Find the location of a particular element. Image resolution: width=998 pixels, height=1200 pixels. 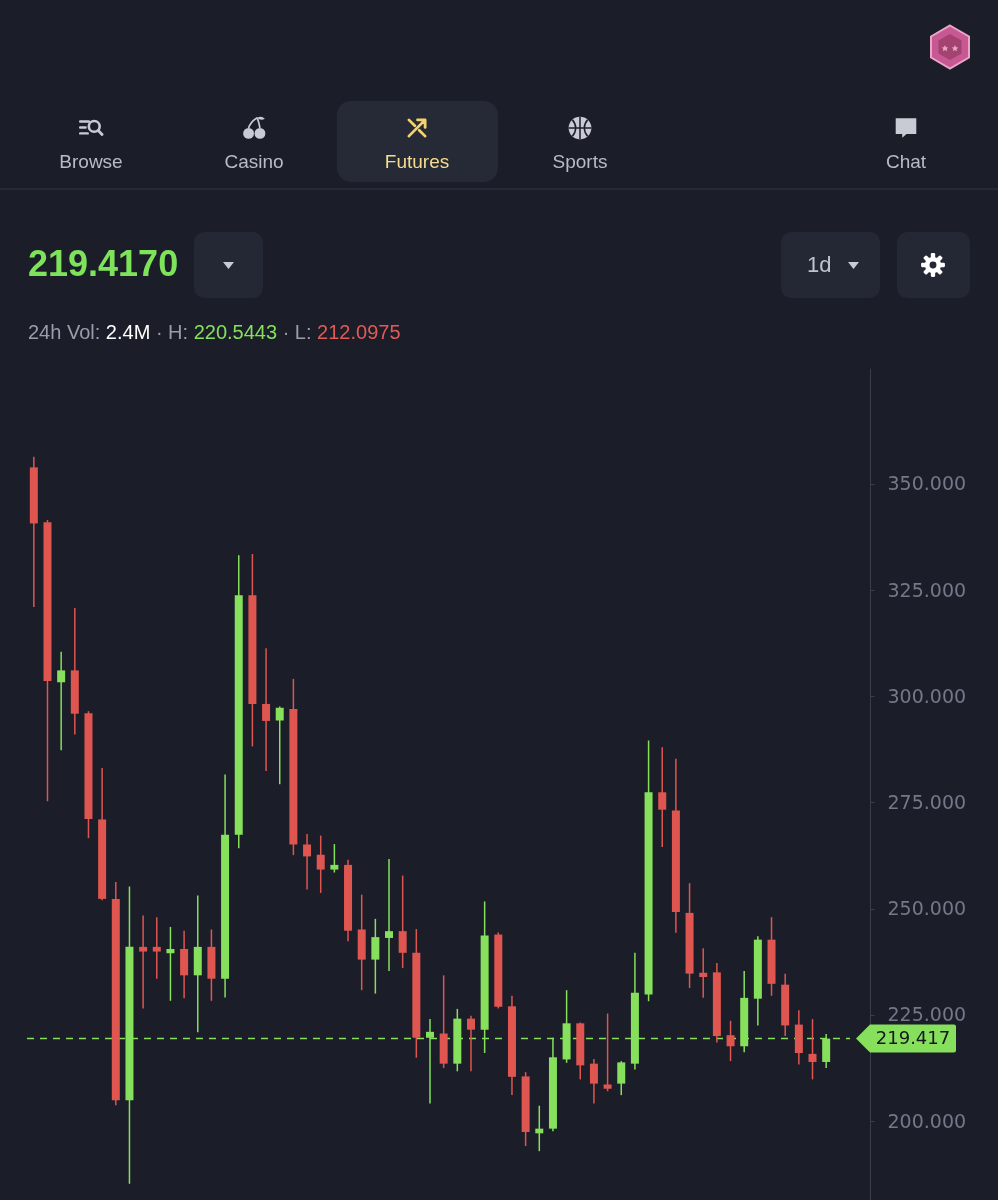

category-label: Futures is located at coordinates (417, 162).